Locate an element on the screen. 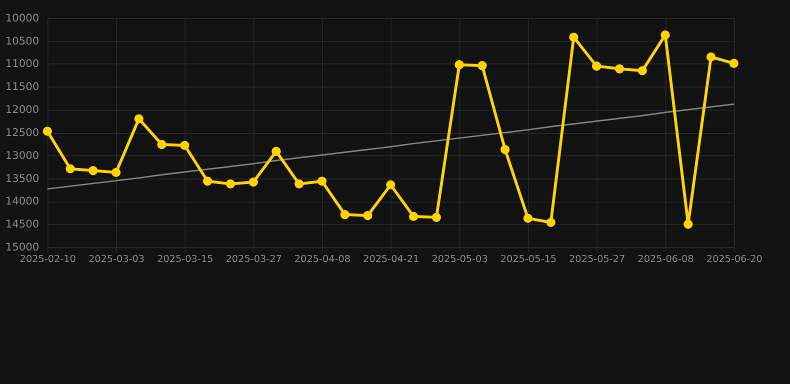  y-tick-label: 10000 is located at coordinates (22, 17).